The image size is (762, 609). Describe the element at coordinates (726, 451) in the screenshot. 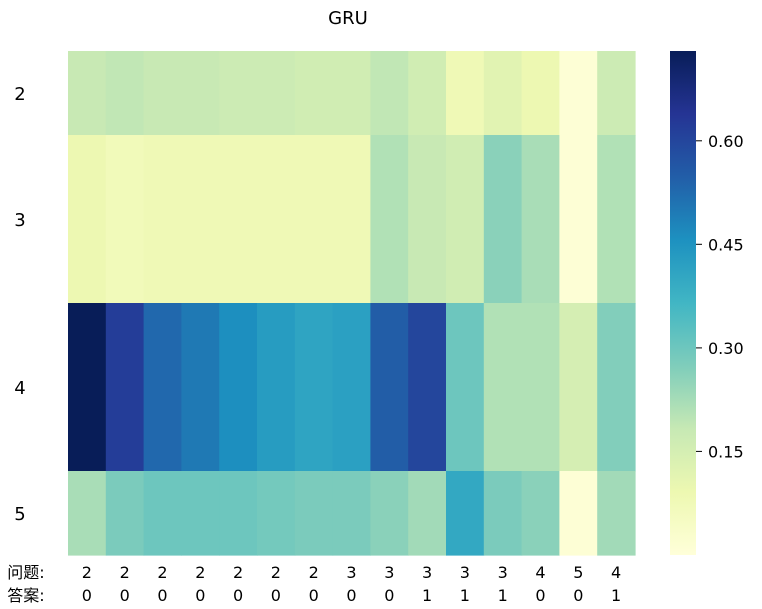

I see `colorbar-tick-label: 0.15` at that location.